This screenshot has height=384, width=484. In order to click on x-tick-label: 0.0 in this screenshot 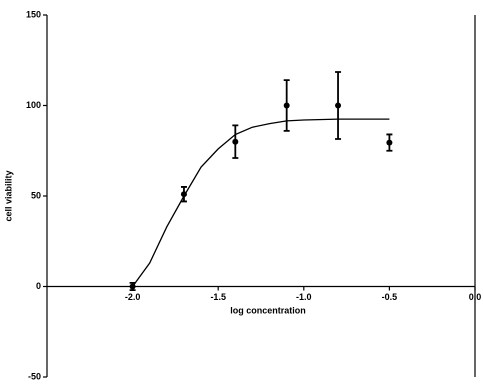, I will do `click(475, 297)`.